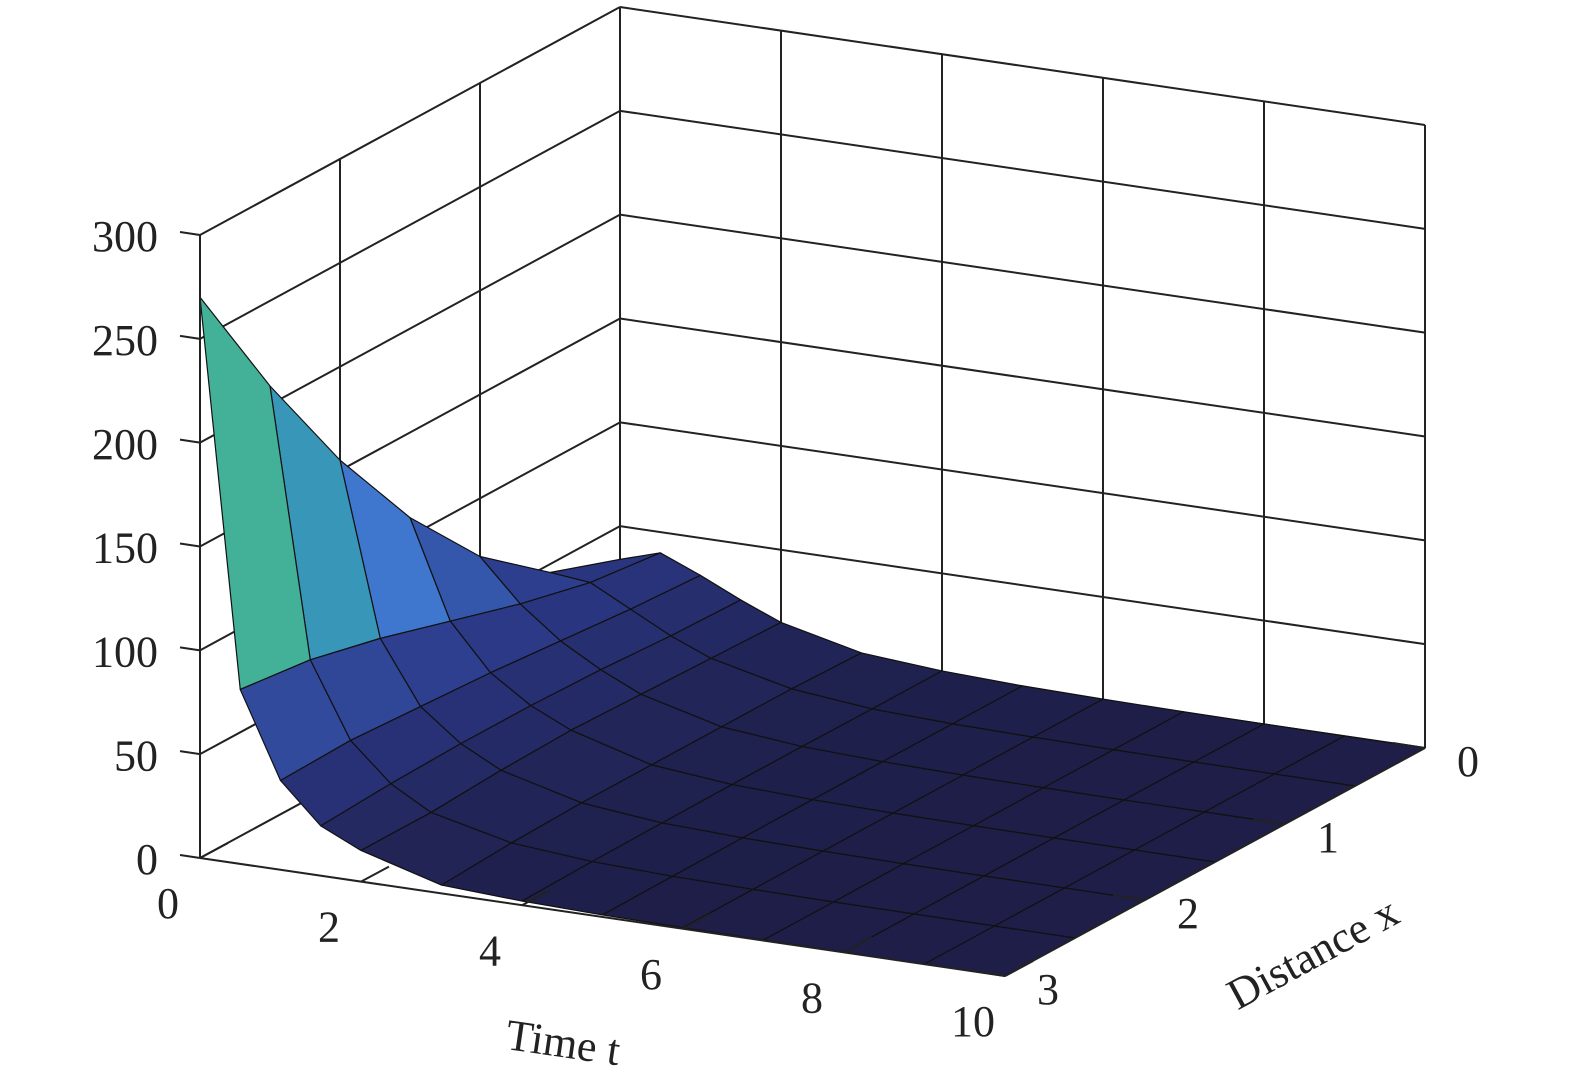 Image resolution: width=1575 pixels, height=1087 pixels. What do you see at coordinates (125, 548) in the screenshot?
I see `z-tick-label: 150` at bounding box center [125, 548].